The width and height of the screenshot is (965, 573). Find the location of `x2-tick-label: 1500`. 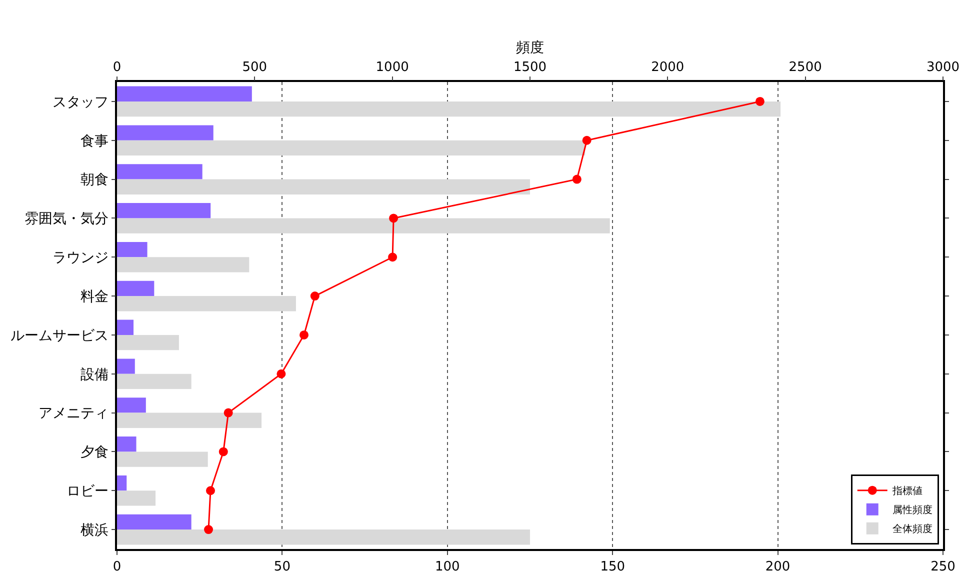

x2-tick-label: 1500 is located at coordinates (530, 68).